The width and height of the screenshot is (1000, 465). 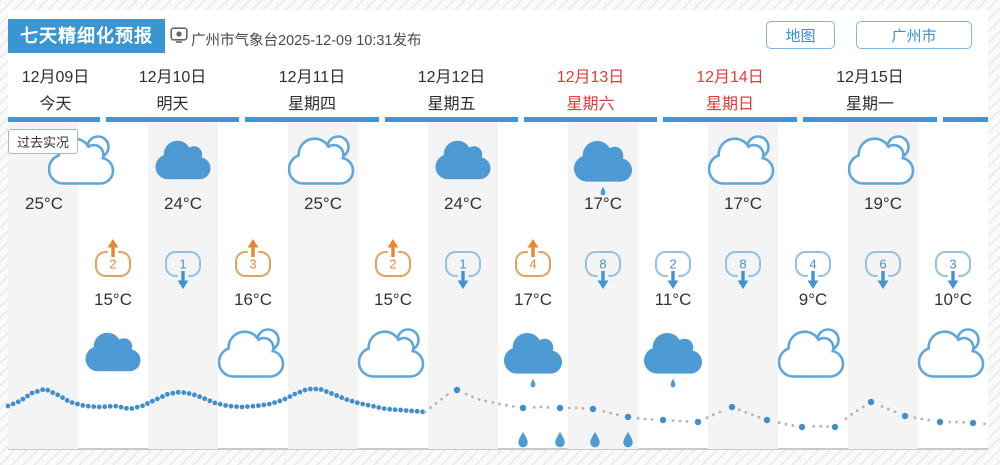 What do you see at coordinates (451, 104) in the screenshot?
I see `weekday-label: 星期五` at bounding box center [451, 104].